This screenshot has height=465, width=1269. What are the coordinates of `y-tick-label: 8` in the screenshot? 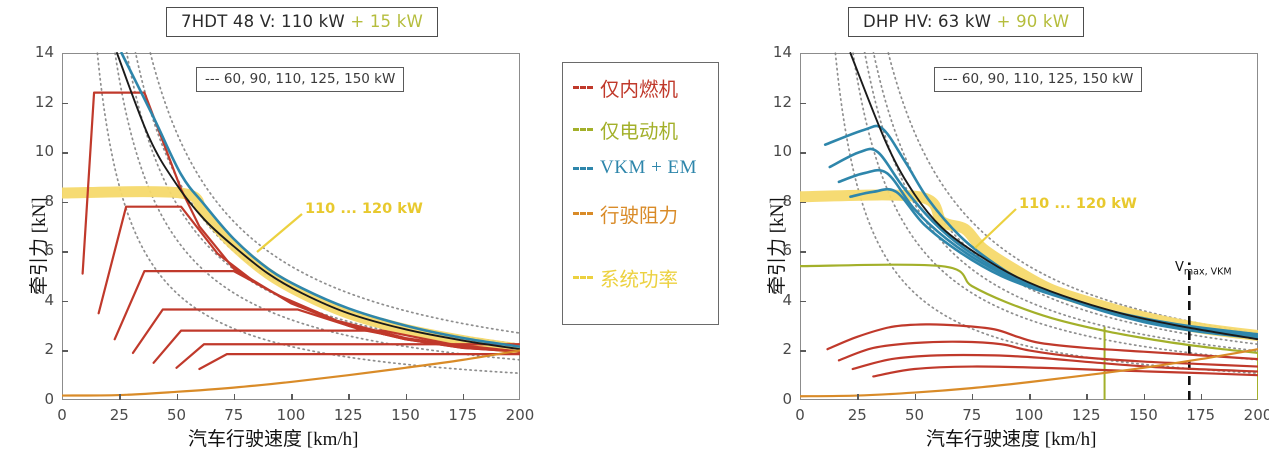 It's located at (787, 200).